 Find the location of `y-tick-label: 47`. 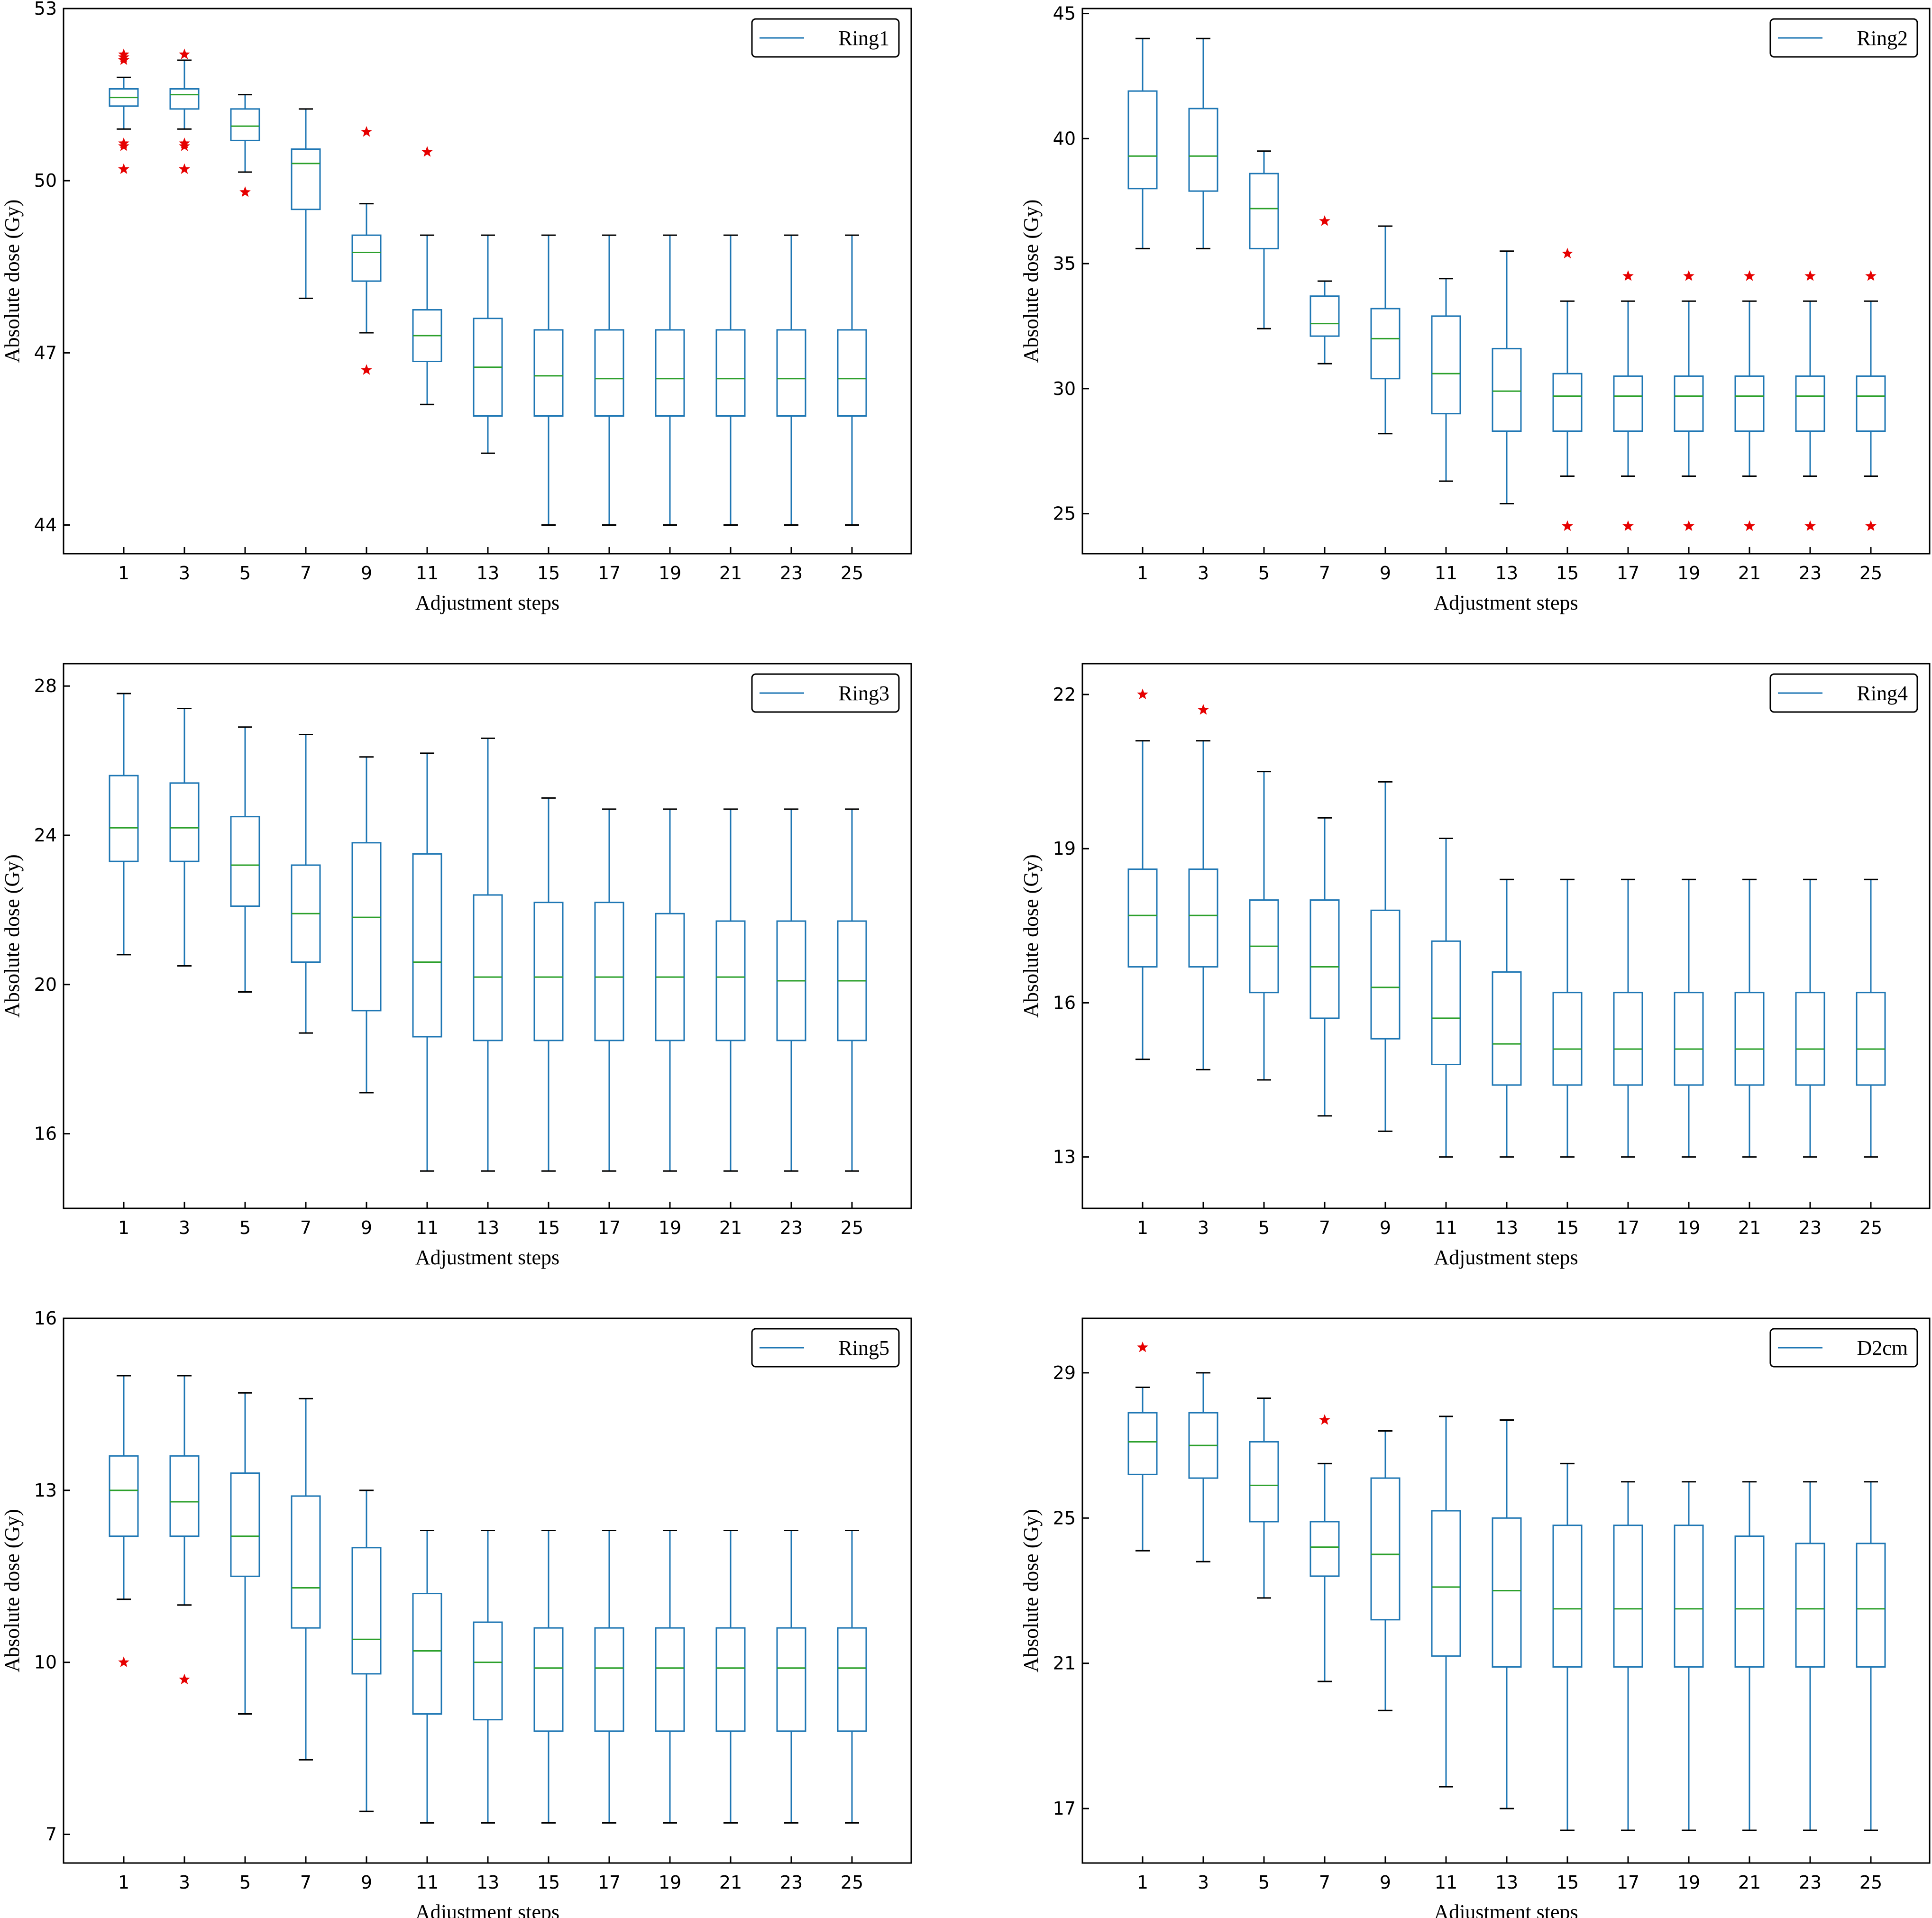

y-tick-label: 47 is located at coordinates (45, 352).